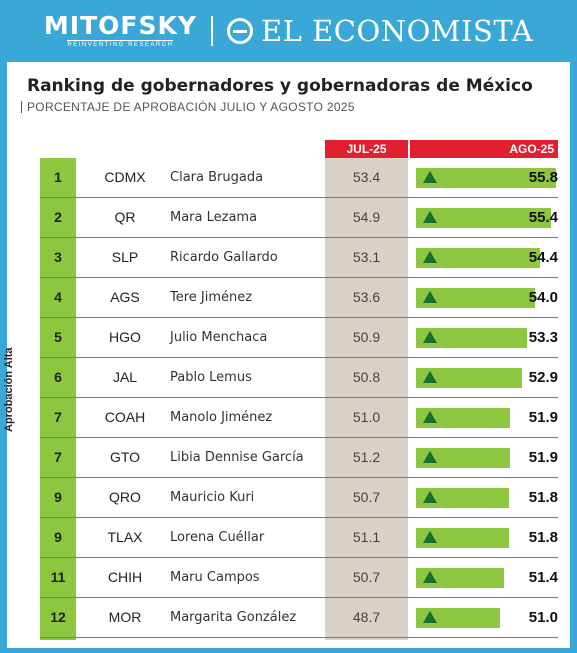 Image resolution: width=577 pixels, height=653 pixels. Describe the element at coordinates (212, 497) in the screenshot. I see `governor-name: Mauricio Kuri` at that location.